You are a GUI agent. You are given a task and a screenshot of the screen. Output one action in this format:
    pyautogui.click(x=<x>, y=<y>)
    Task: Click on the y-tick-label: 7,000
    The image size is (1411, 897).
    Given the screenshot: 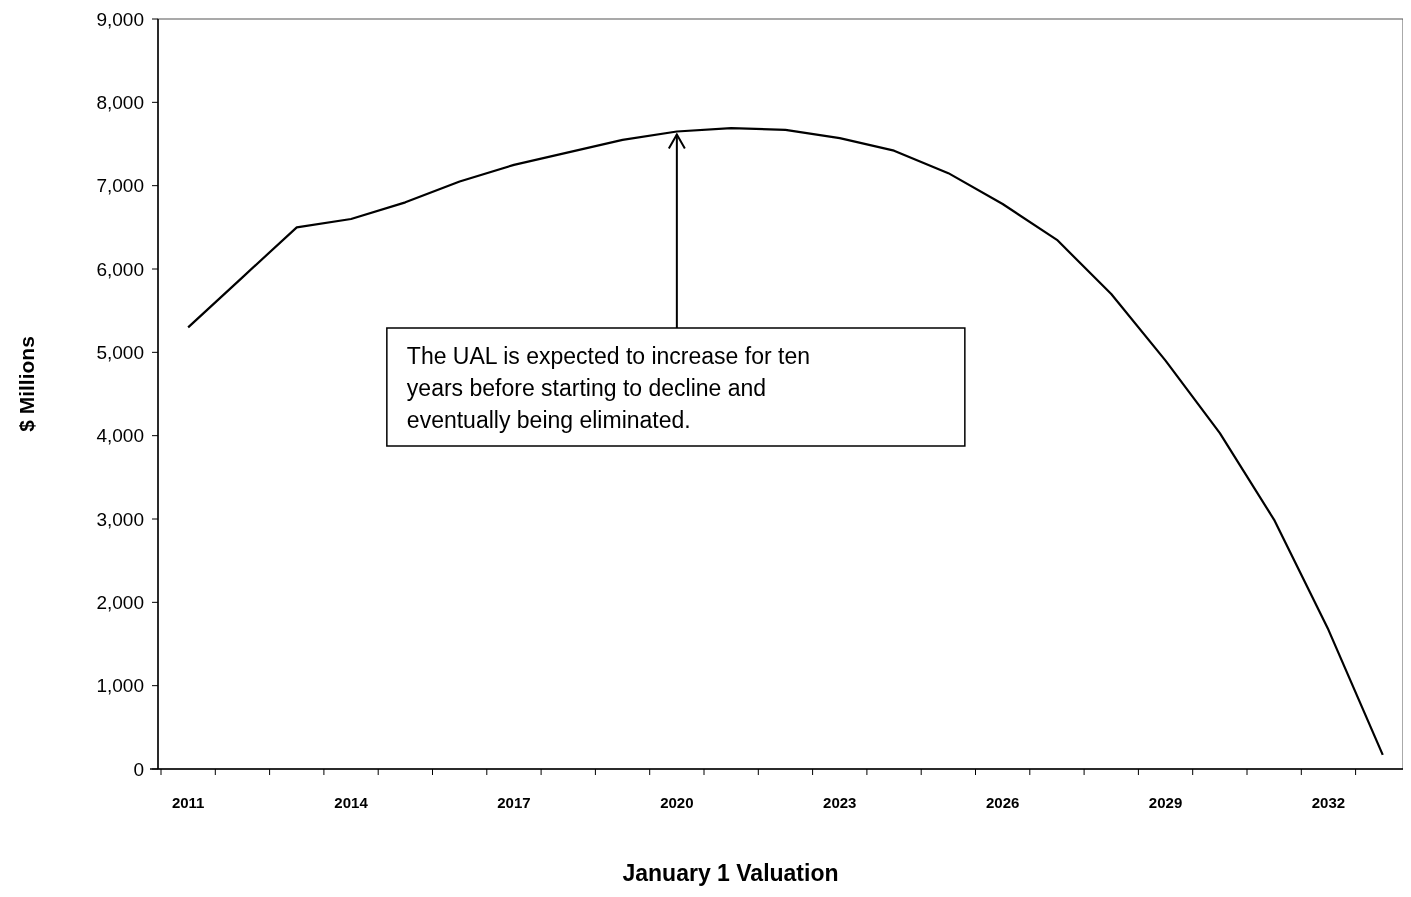 What is the action you would take?
    pyautogui.click(x=120, y=186)
    